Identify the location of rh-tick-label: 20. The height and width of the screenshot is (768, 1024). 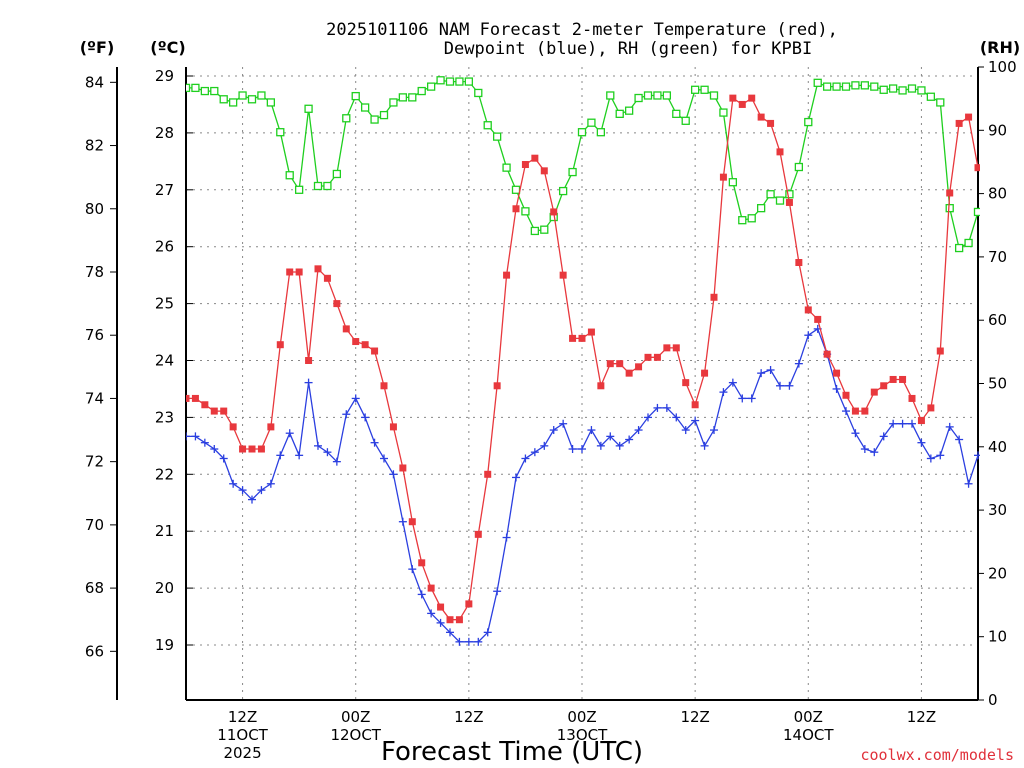
(997, 573).